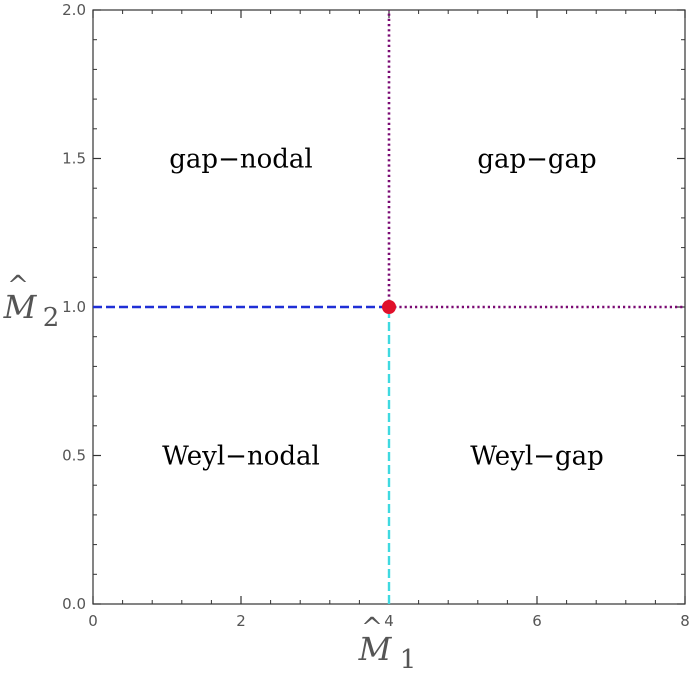 The image size is (693, 688). What do you see at coordinates (74, 10) in the screenshot?
I see `y-tick-label: 2.0` at bounding box center [74, 10].